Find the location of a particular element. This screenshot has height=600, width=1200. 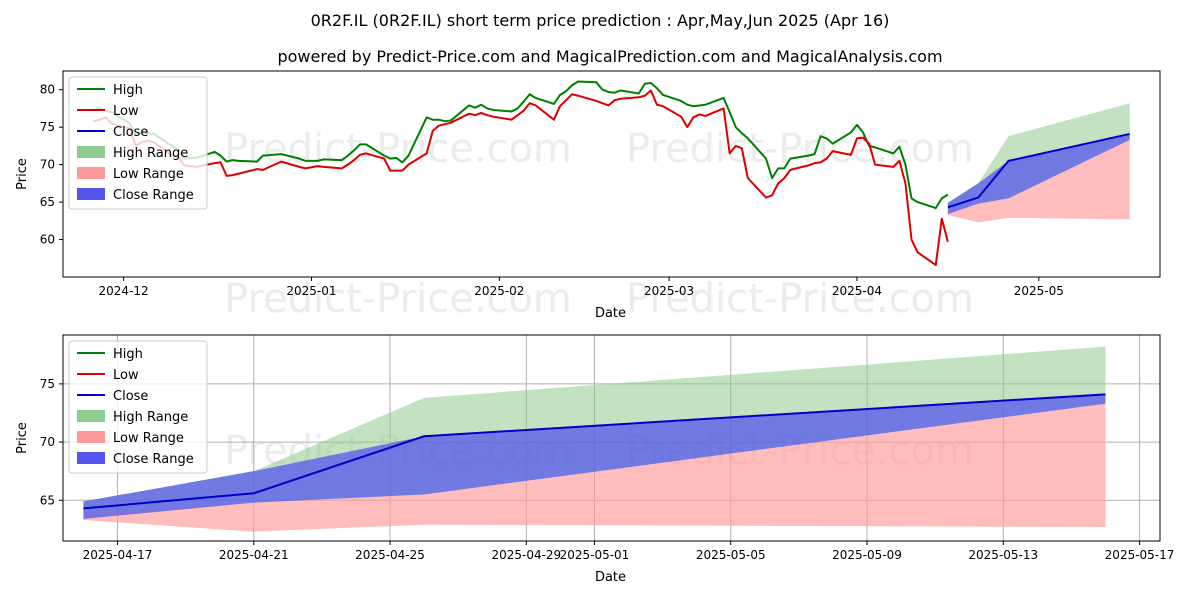

x-tick-label: 2025-05-17 is located at coordinates (1140, 555).